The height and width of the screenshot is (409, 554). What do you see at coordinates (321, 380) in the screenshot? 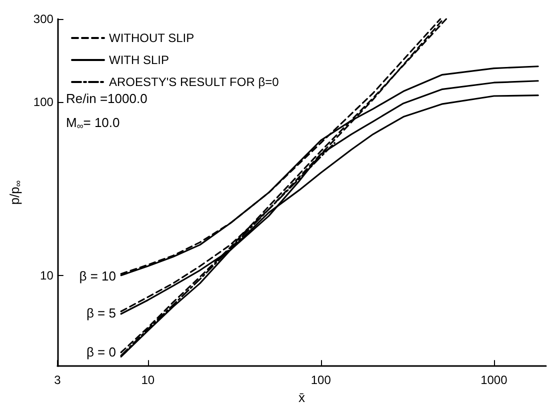
I see `x-tick-label: 100` at bounding box center [321, 380].